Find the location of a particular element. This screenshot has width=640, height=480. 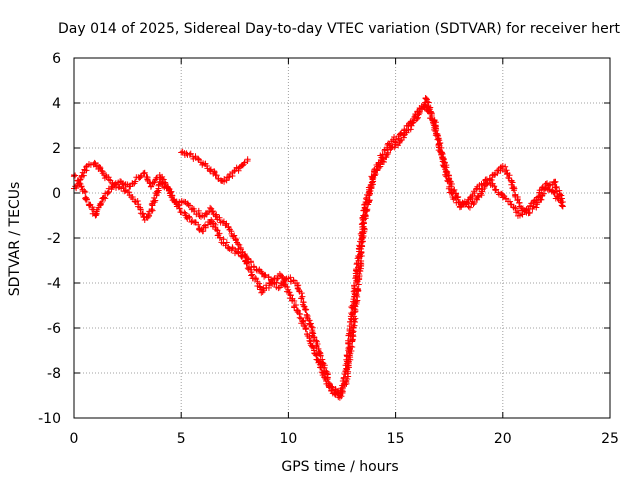

data-point-c is located at coordinates (189, 154).